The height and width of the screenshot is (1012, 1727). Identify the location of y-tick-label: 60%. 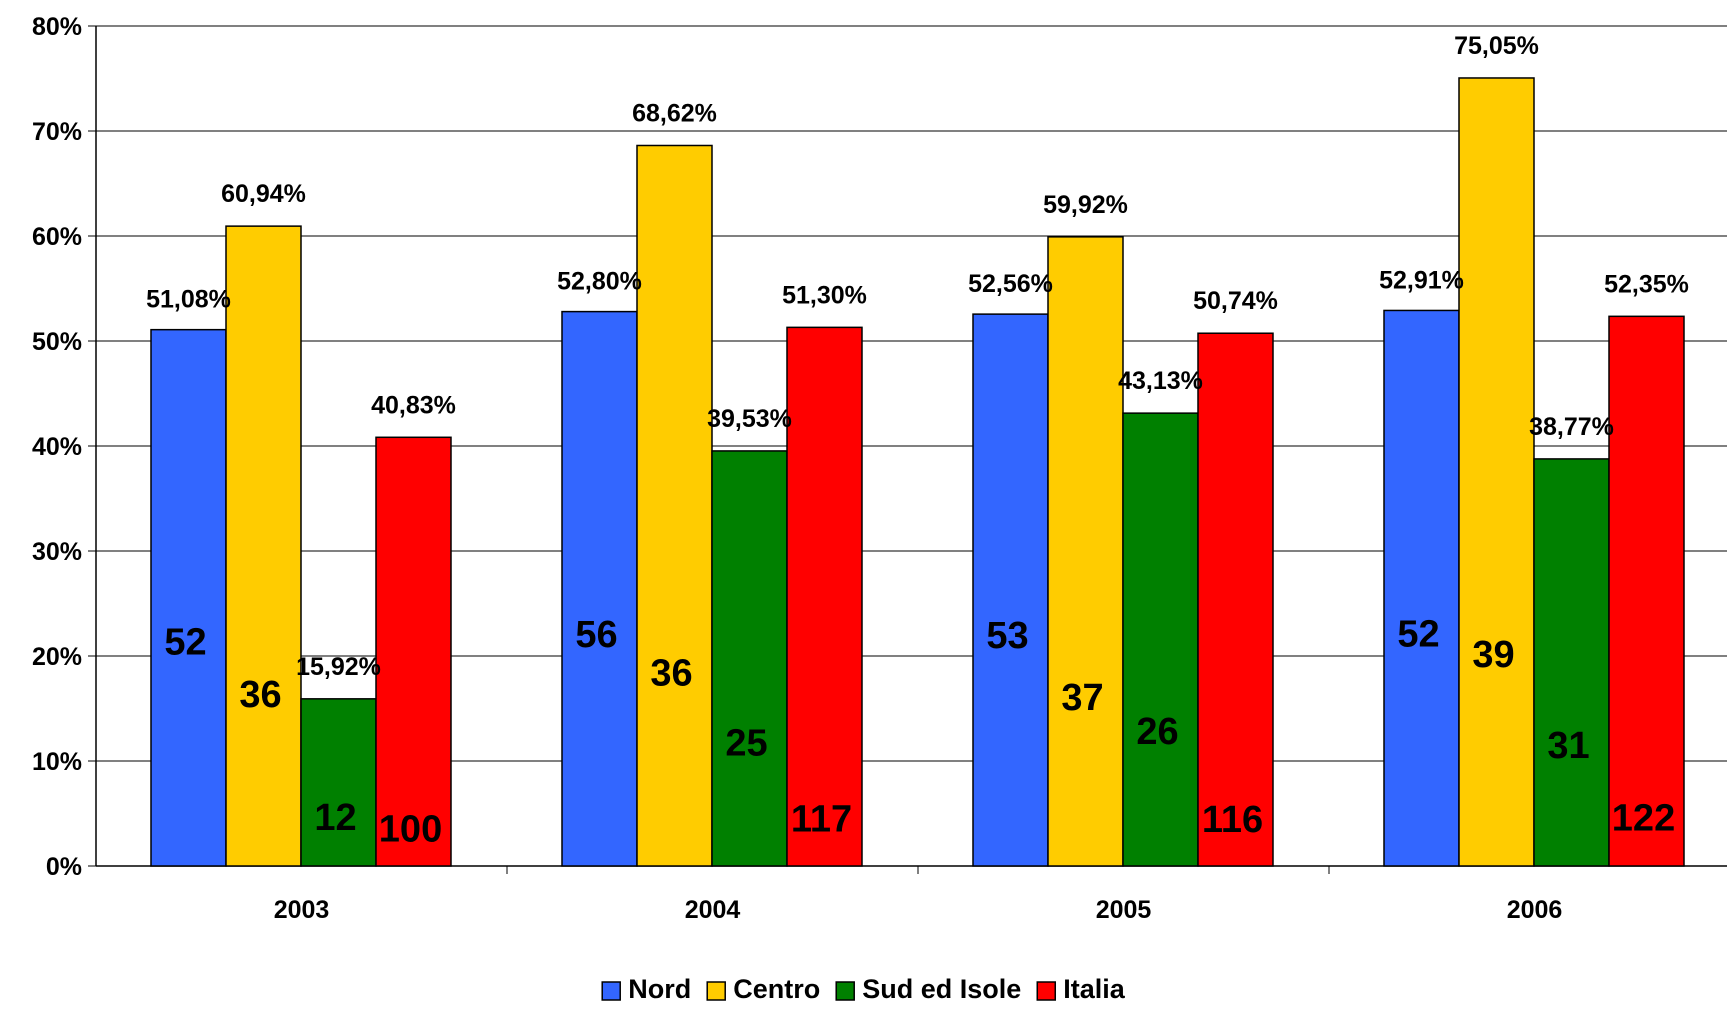
(57, 237).